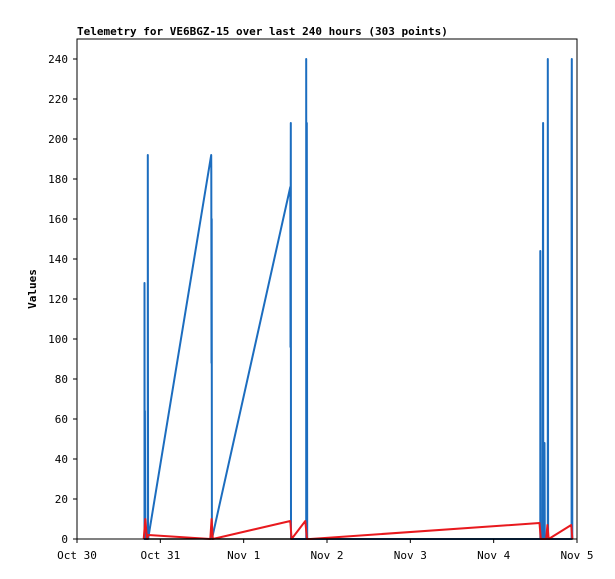 Image resolution: width=615 pixels, height=579 pixels. Describe the element at coordinates (58, 299) in the screenshot. I see `y-tick-label: 120` at that location.